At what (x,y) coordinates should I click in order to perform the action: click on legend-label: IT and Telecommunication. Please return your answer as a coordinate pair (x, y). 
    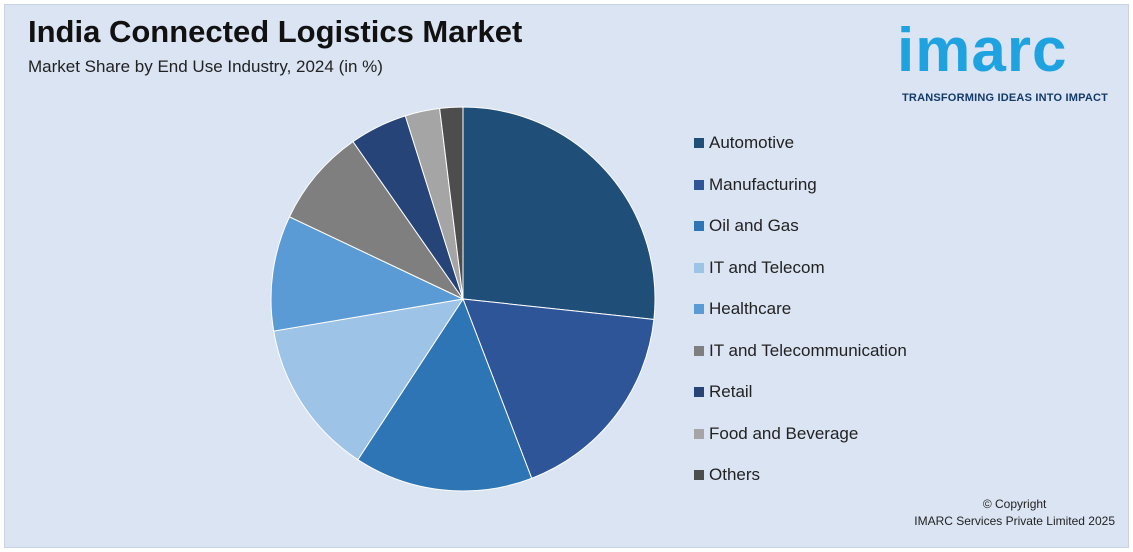
    Looking at the image, I should click on (808, 350).